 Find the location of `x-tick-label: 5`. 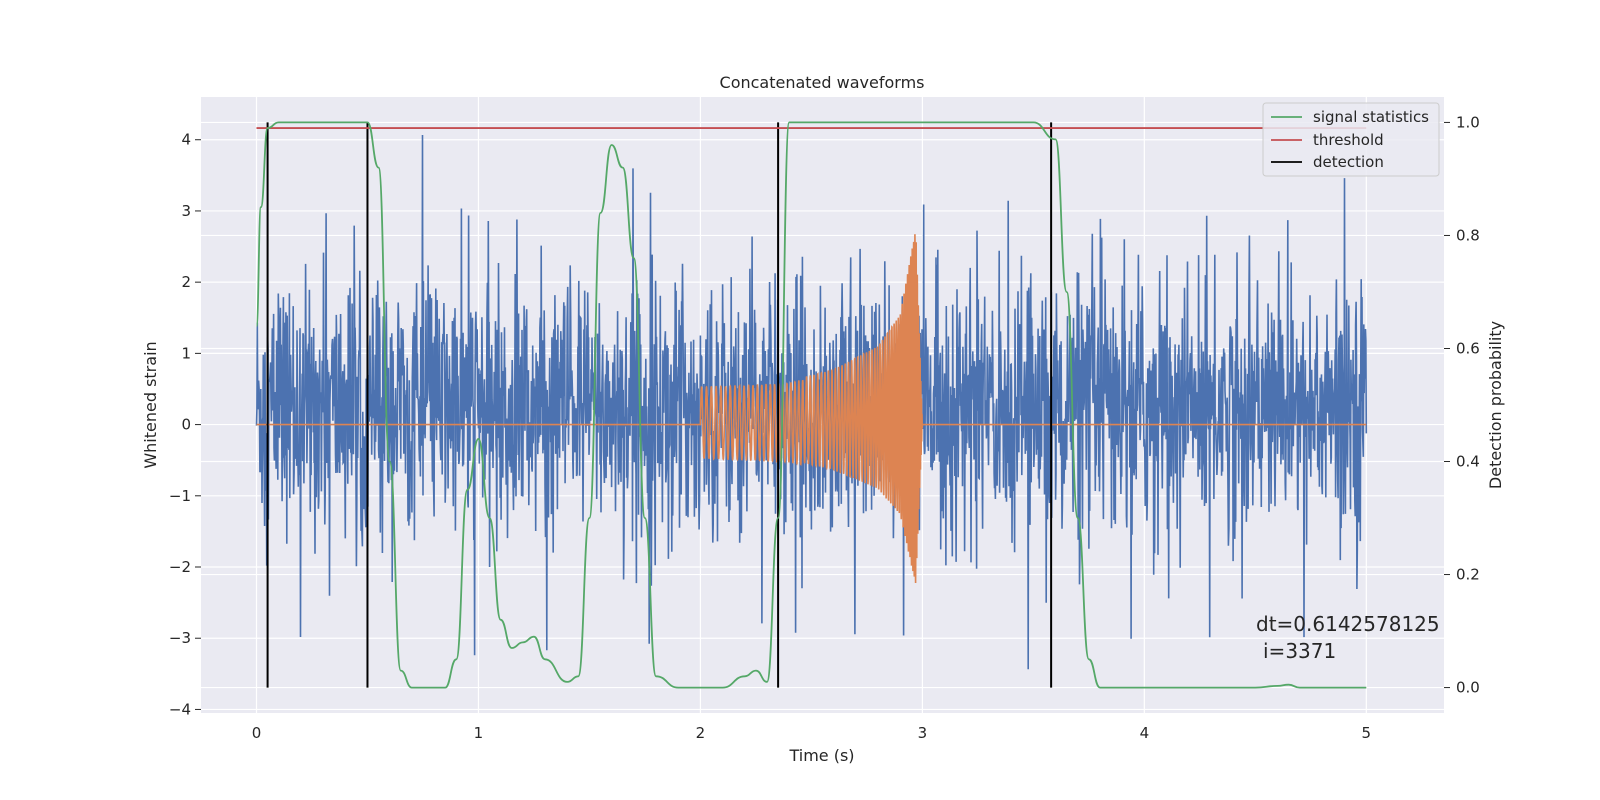

x-tick-label: 5 is located at coordinates (1367, 733).